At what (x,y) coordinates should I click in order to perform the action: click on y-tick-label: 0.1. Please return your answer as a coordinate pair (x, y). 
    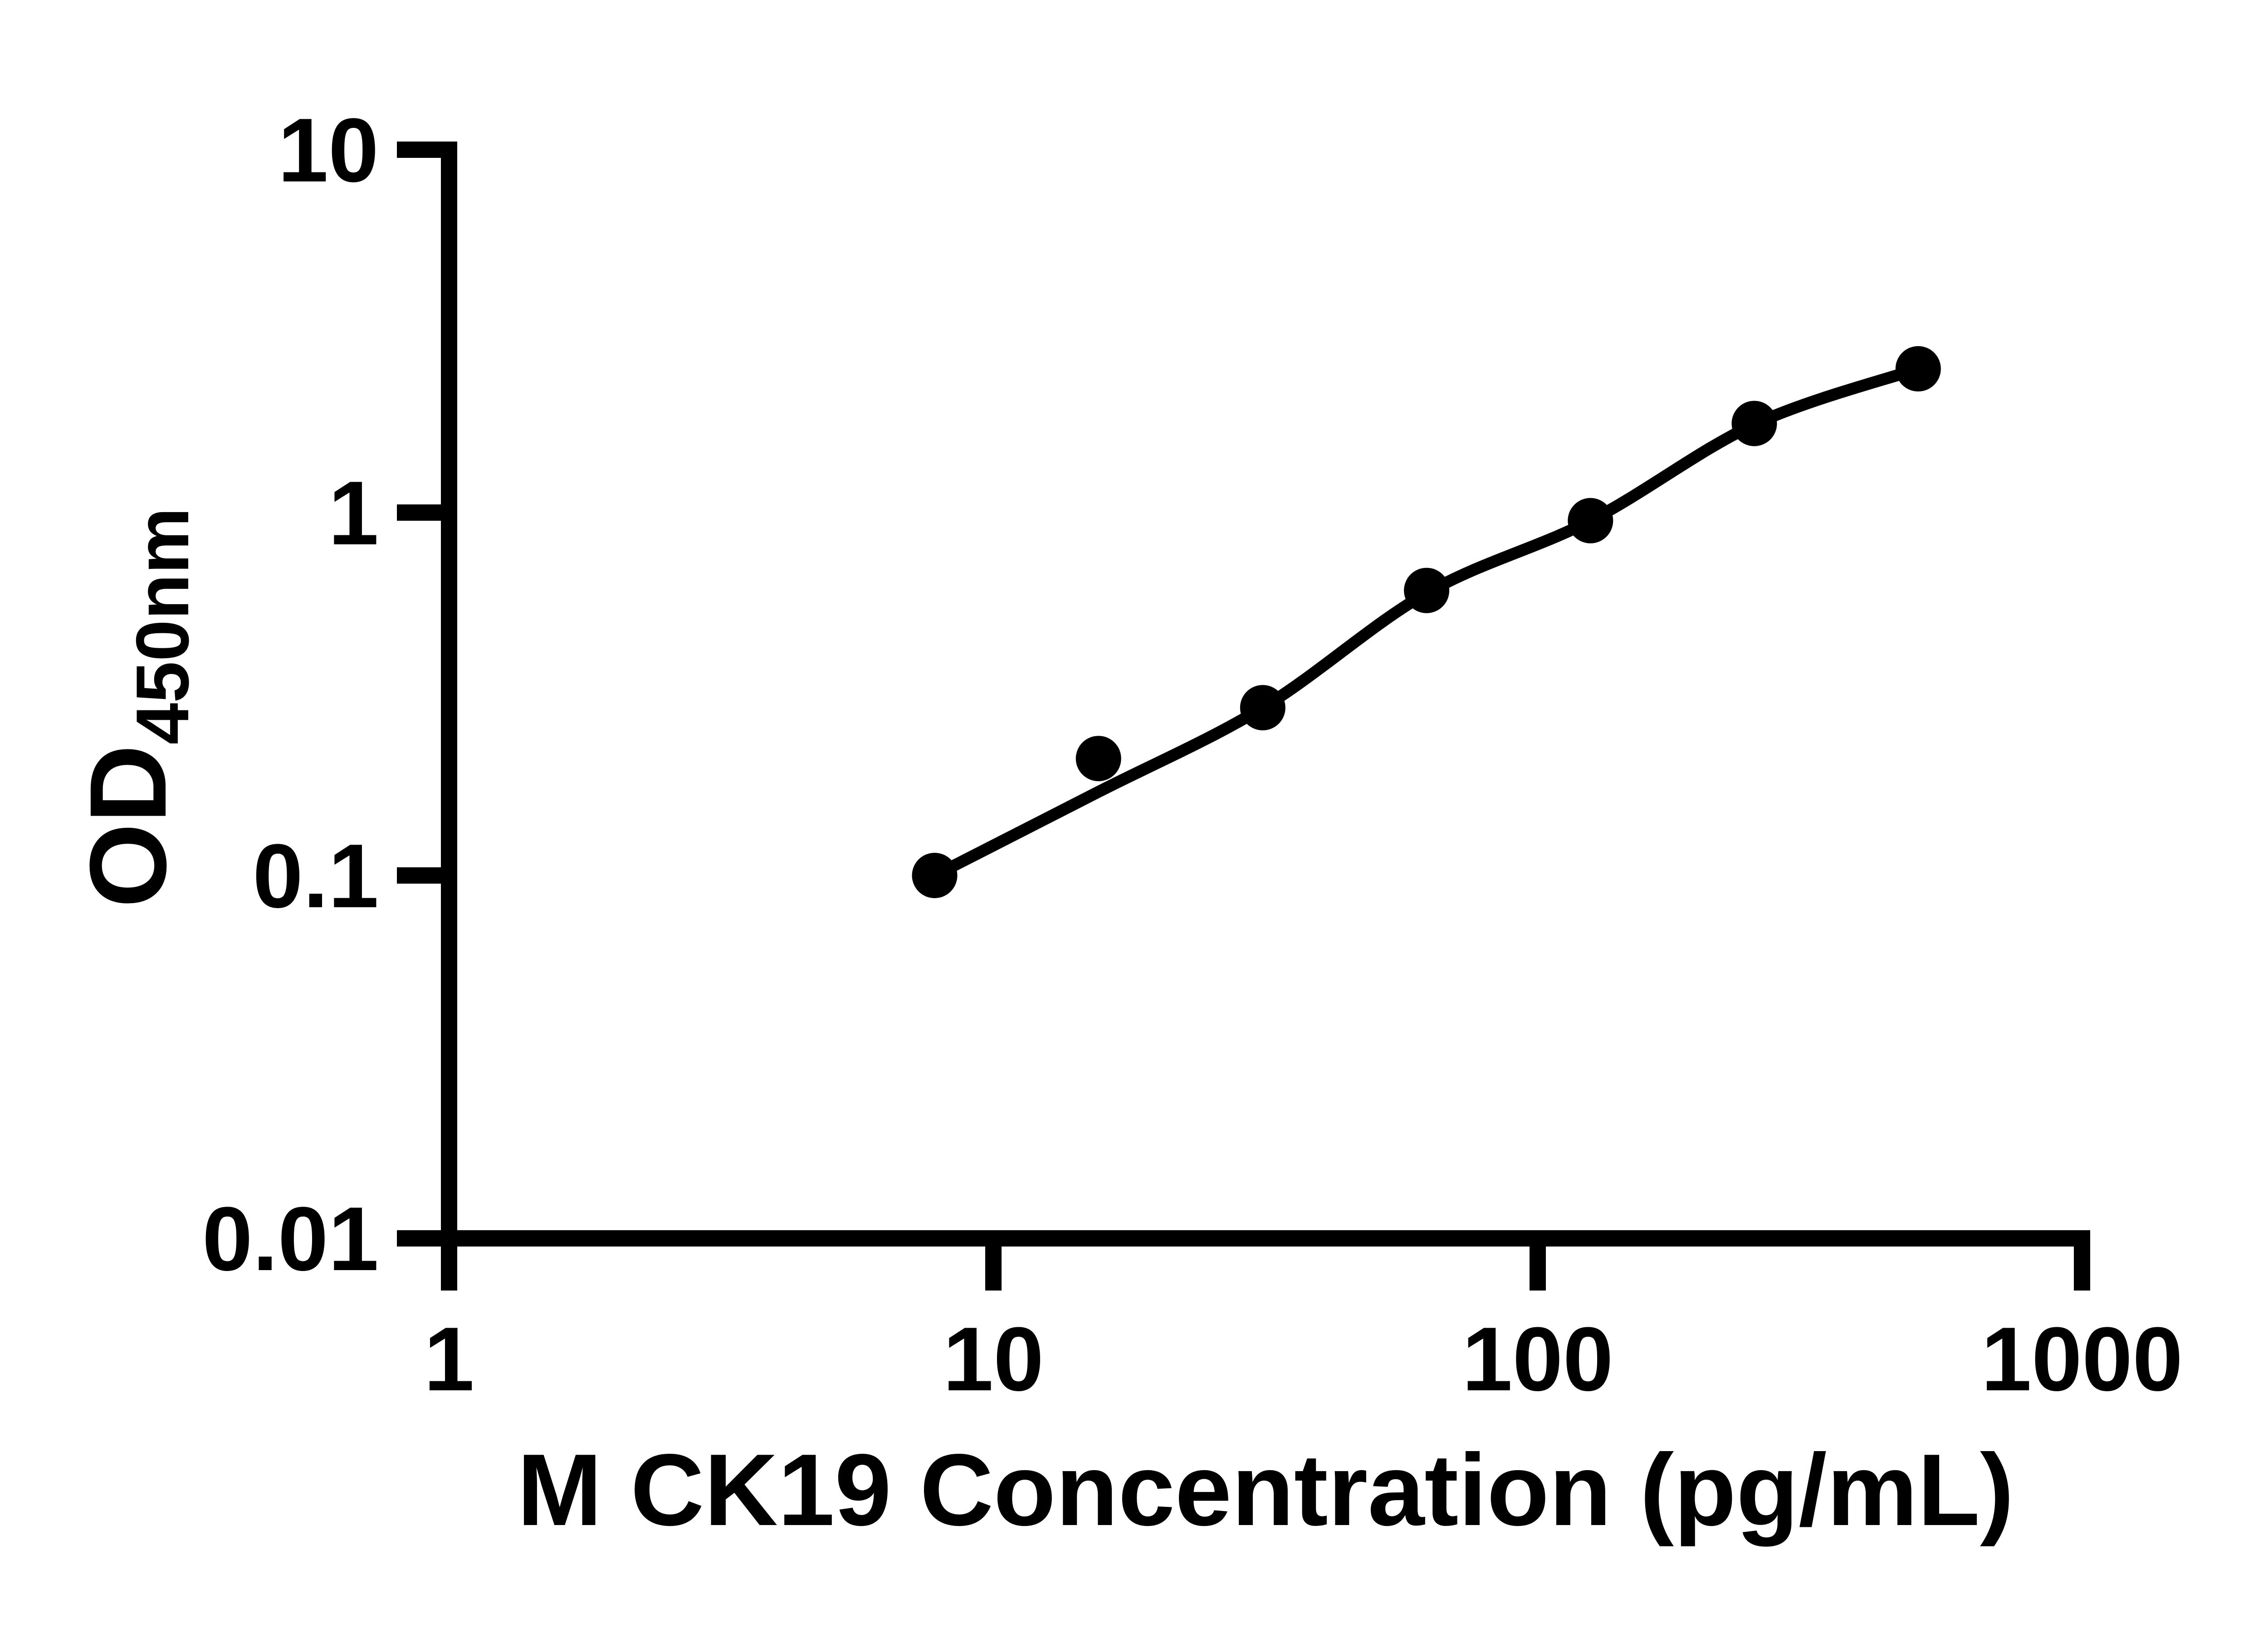
    Looking at the image, I should click on (316, 876).